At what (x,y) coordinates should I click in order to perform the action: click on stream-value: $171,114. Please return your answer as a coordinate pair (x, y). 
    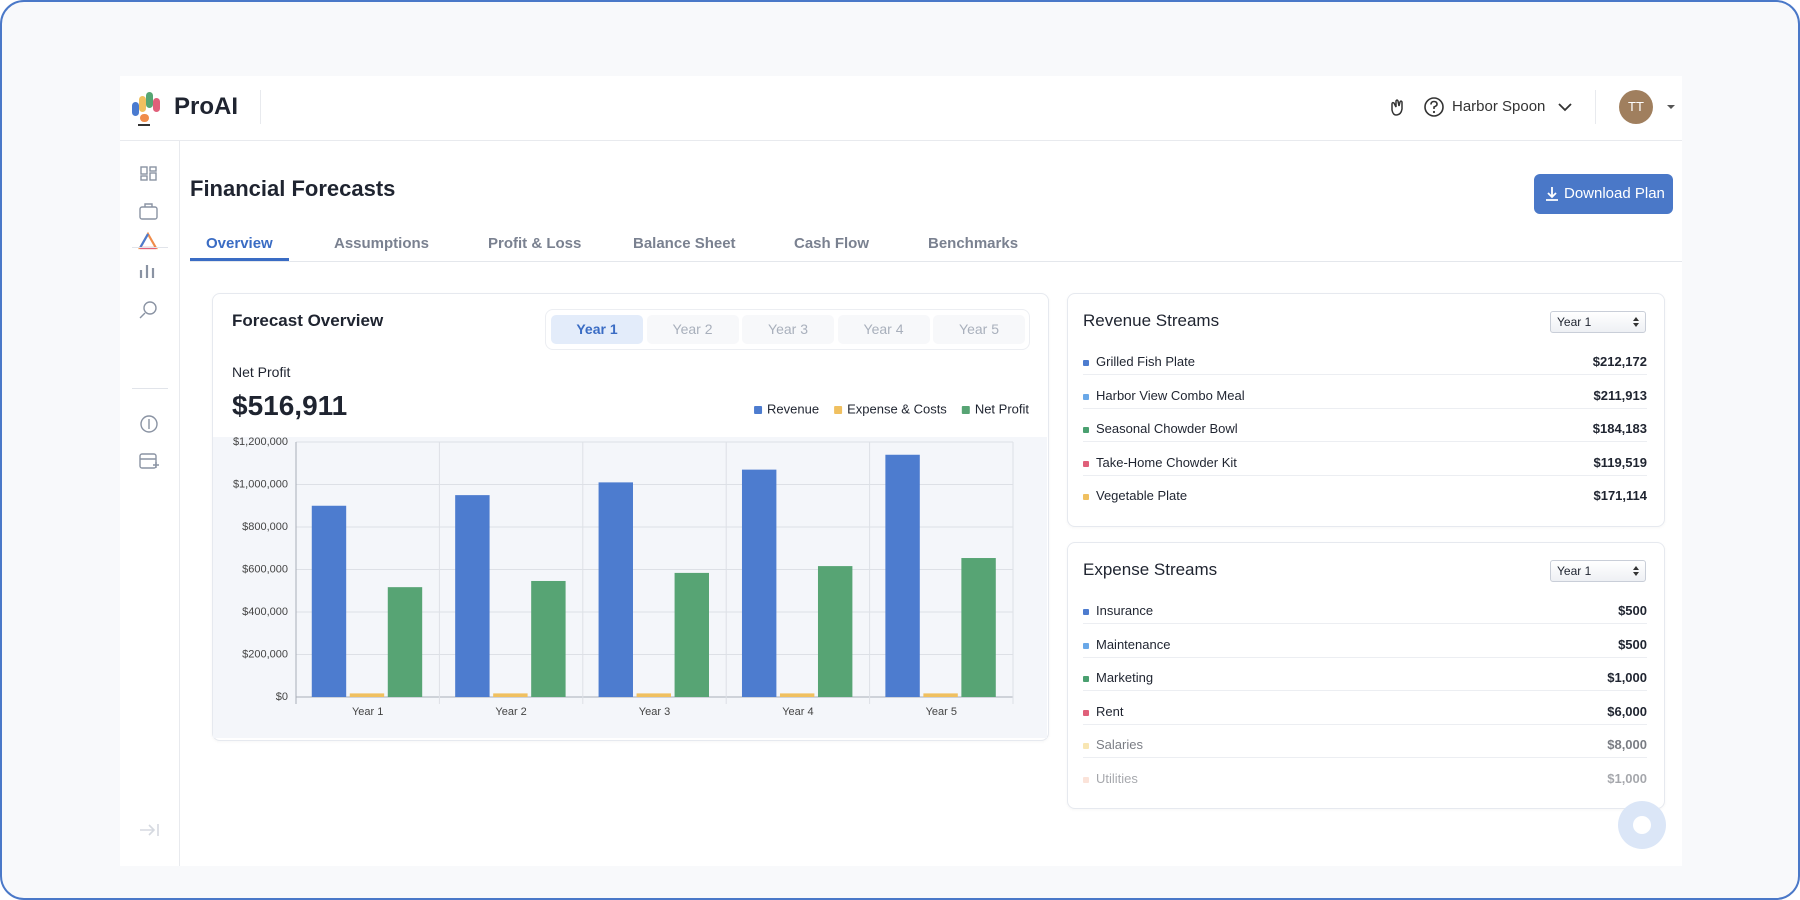
    Looking at the image, I should click on (1620, 496).